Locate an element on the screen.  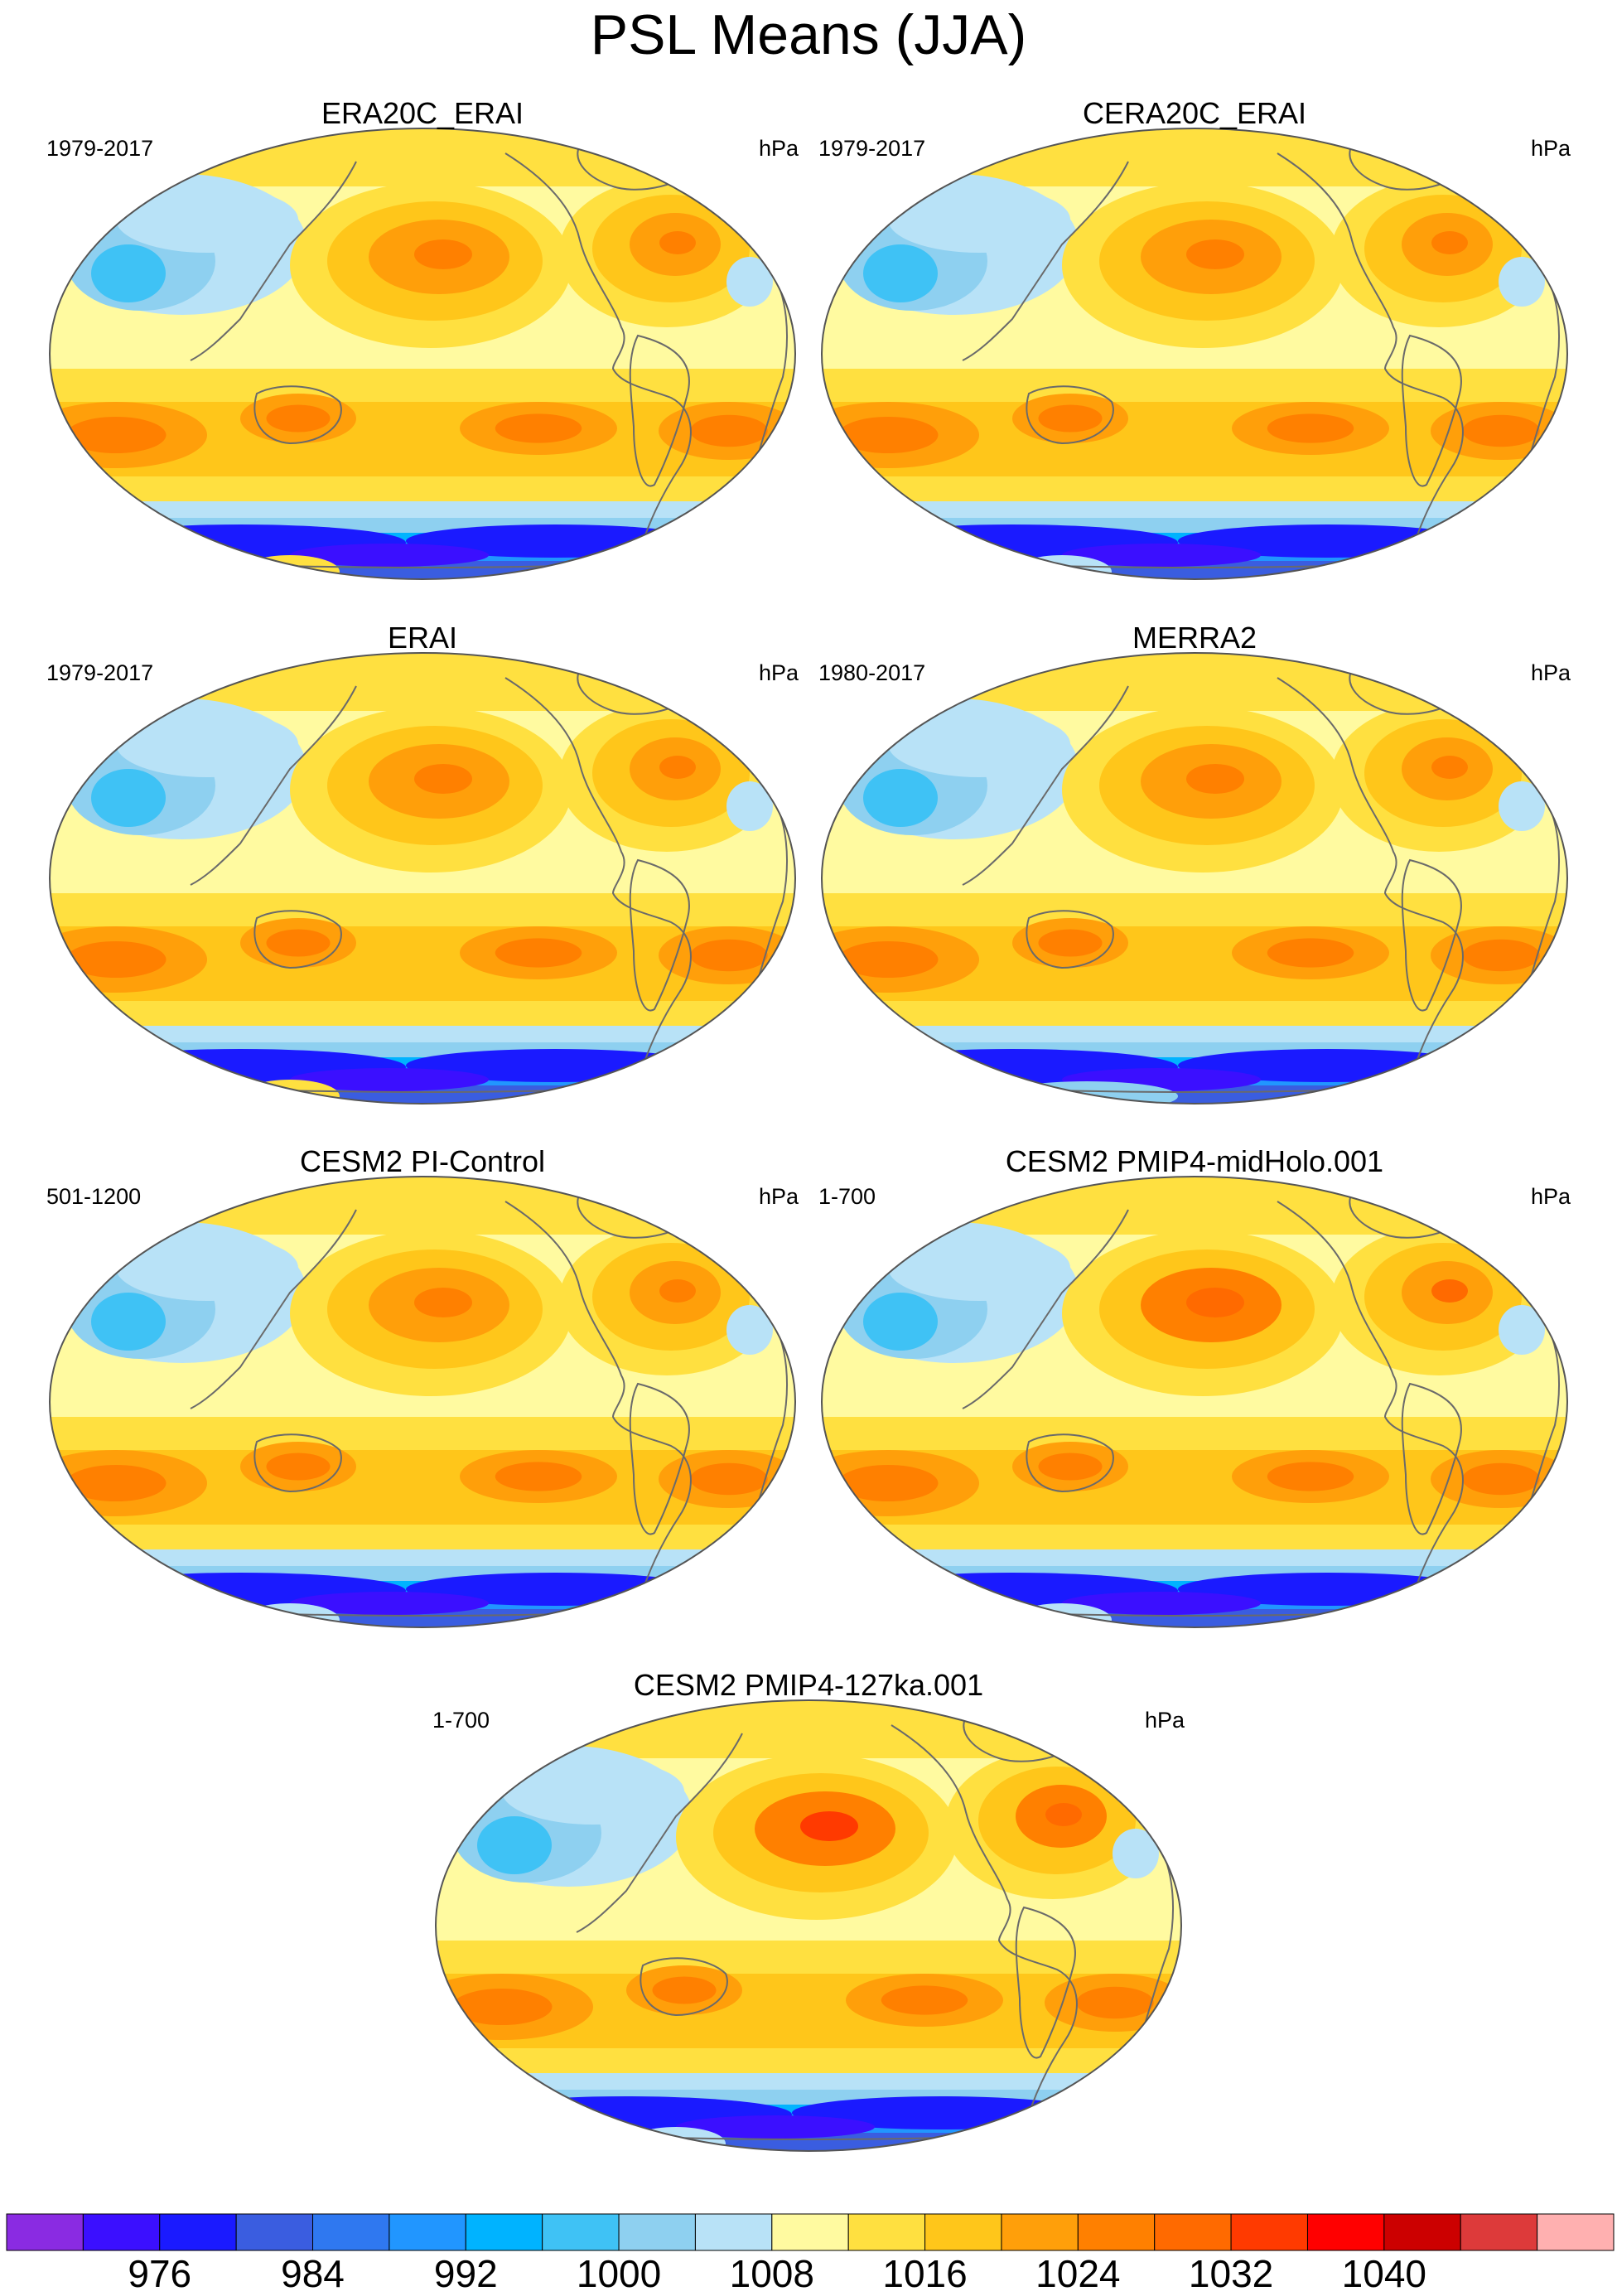
map-panel: CESM2 PMIP4-127ka.001 1-700 hPa is located at coordinates (808, 1909).